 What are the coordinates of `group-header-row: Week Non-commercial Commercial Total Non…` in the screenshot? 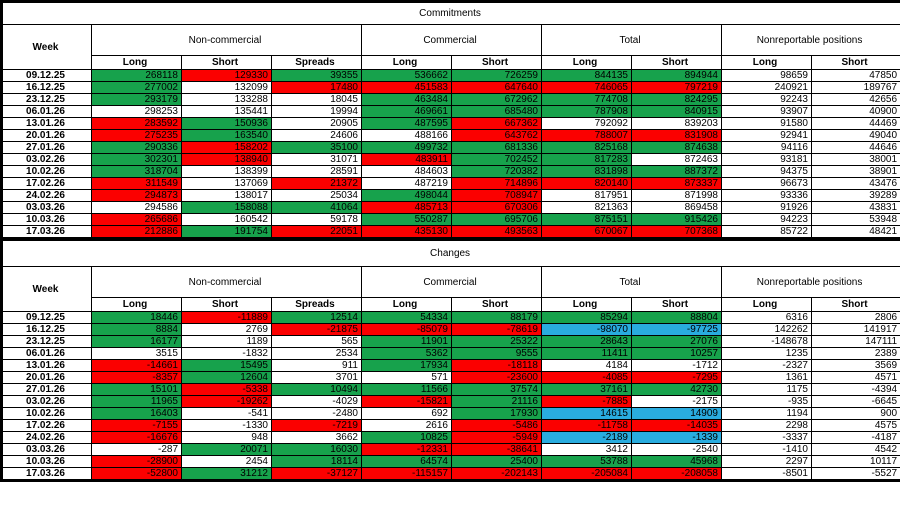 It's located at (450, 47).